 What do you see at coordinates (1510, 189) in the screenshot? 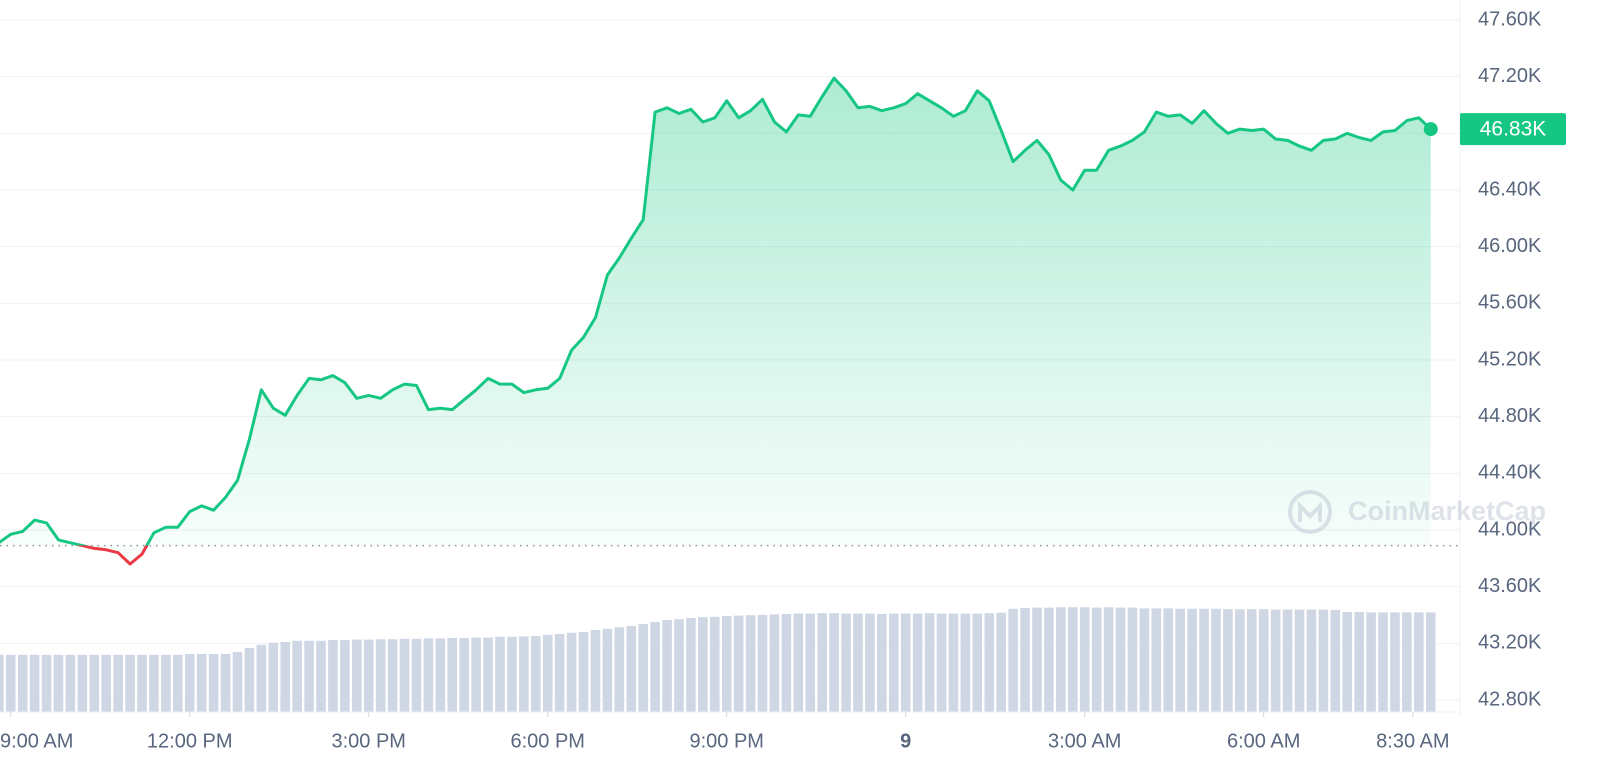
I see `y-tick-label: 46.40K` at bounding box center [1510, 189].